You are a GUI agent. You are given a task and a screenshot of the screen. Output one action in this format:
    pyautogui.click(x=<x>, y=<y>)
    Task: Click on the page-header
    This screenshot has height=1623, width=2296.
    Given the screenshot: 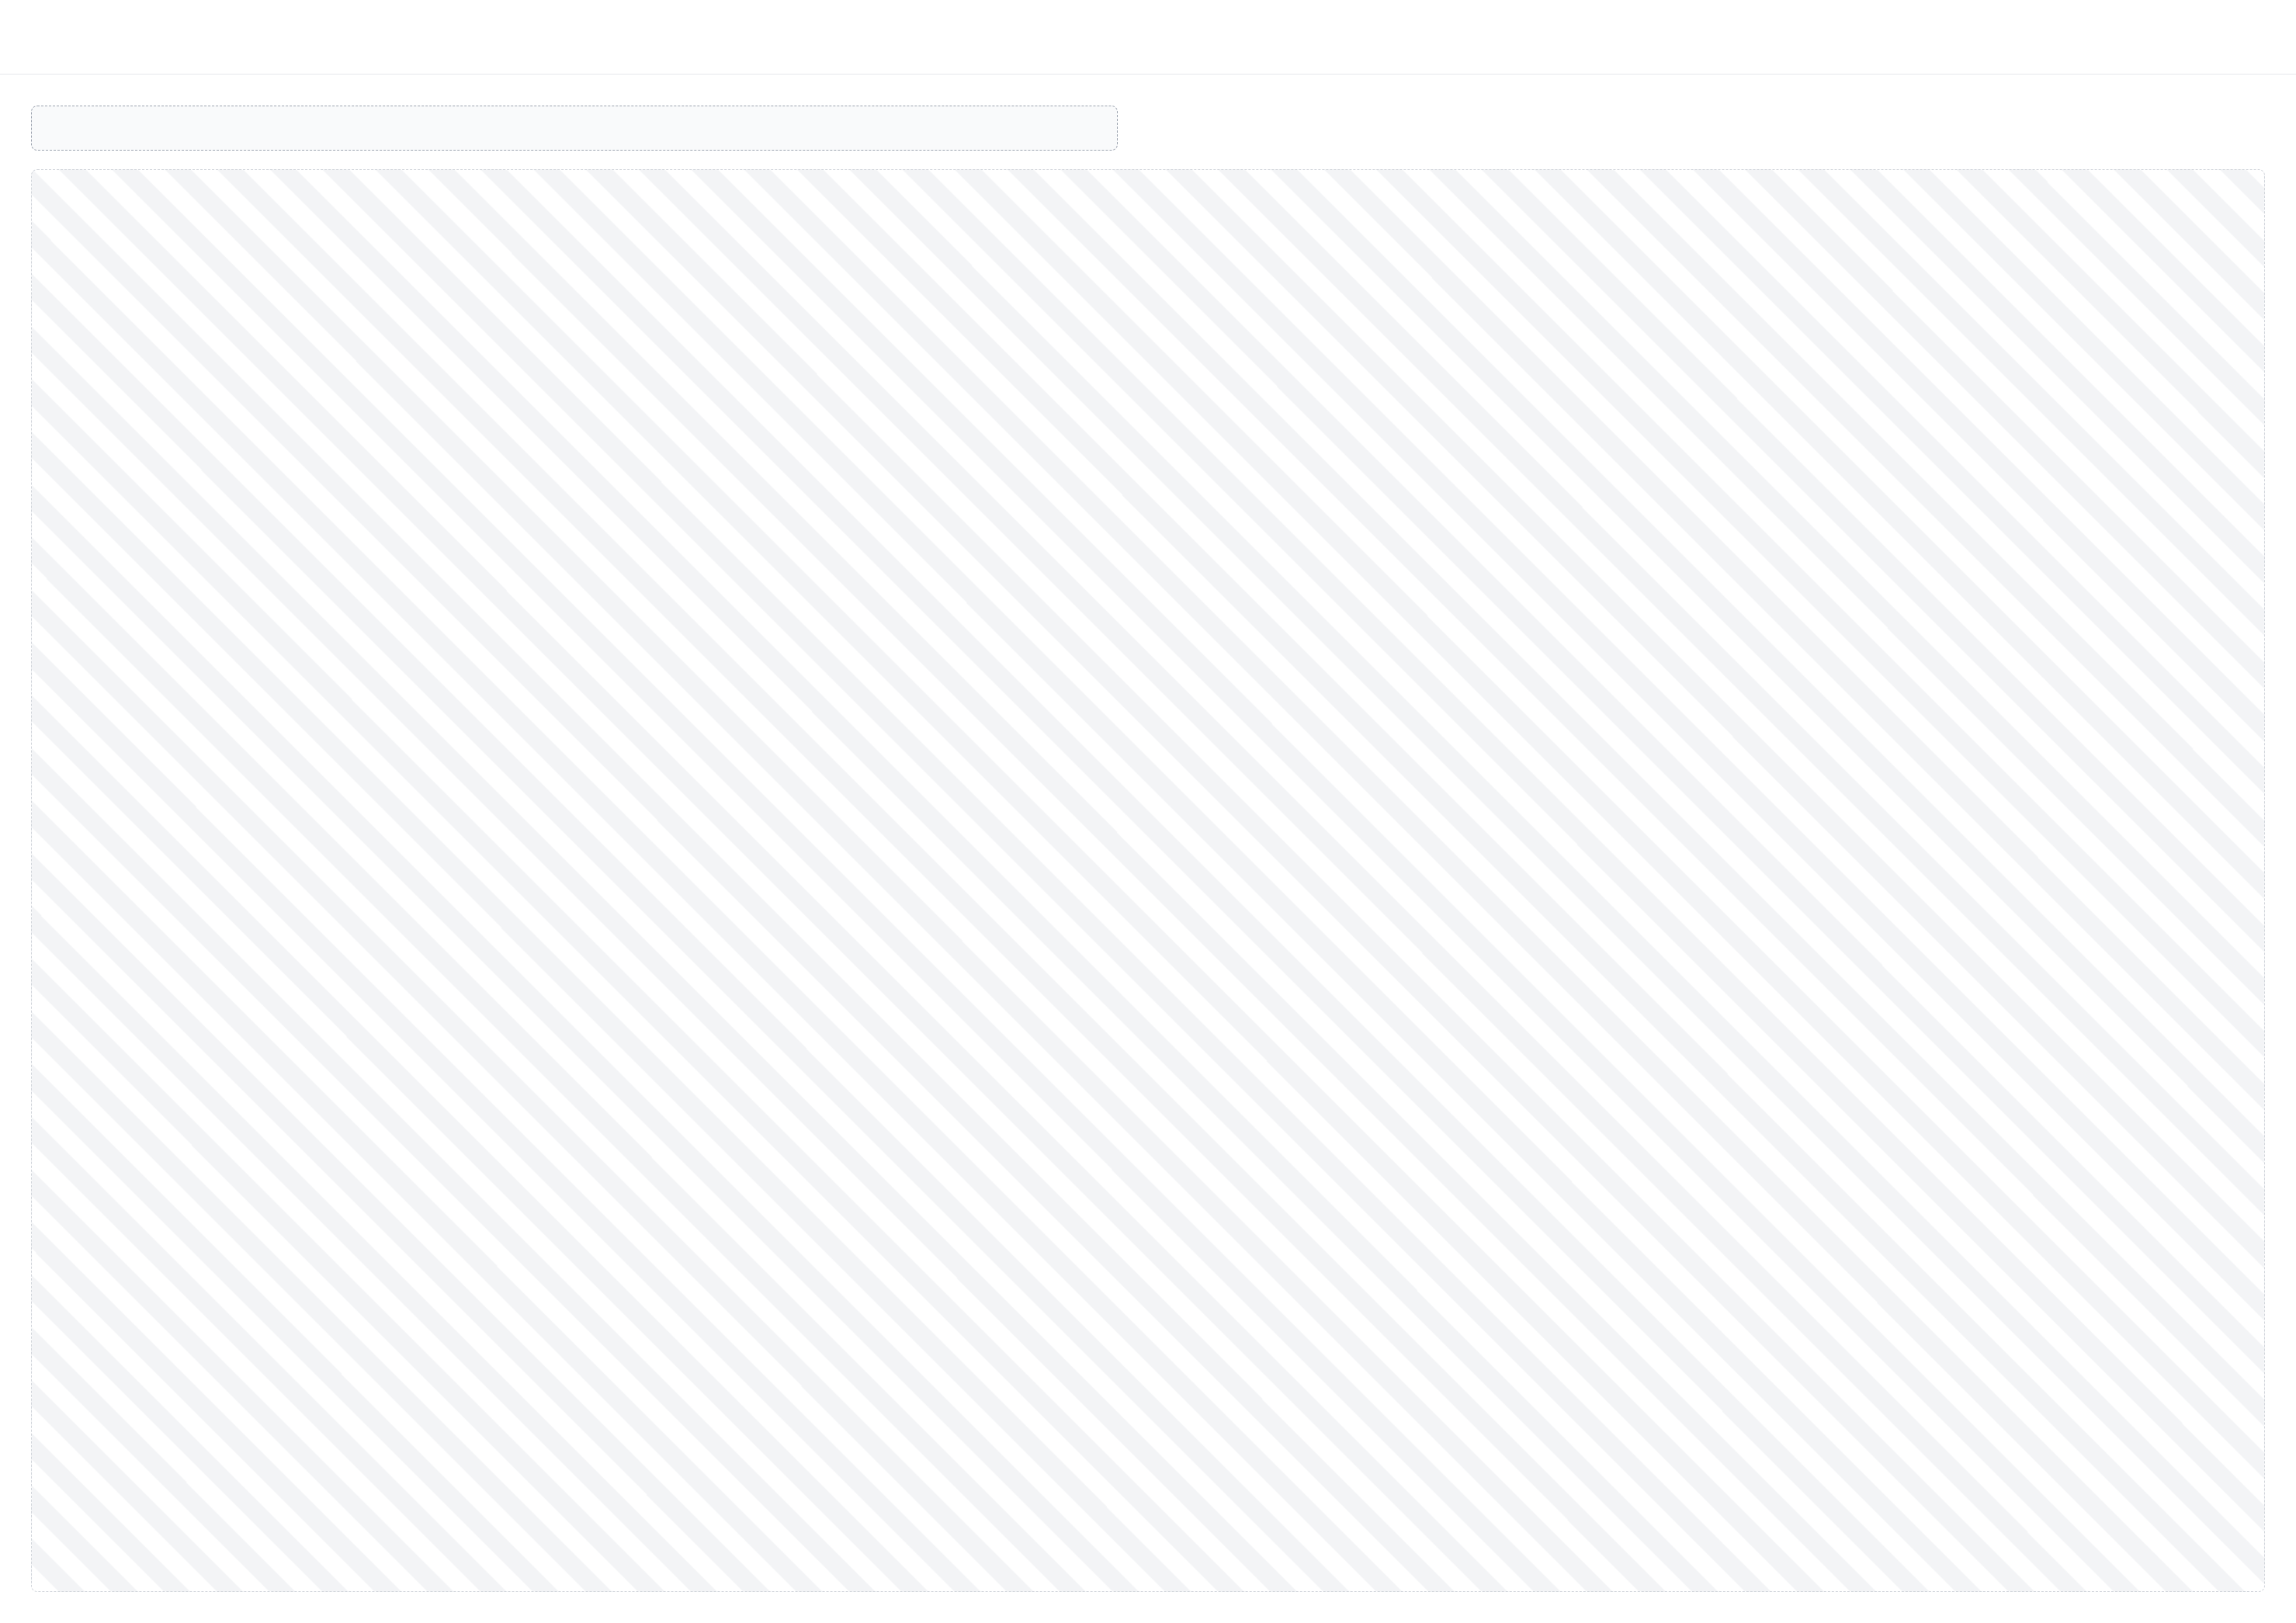 What is the action you would take?
    pyautogui.click(x=1148, y=37)
    